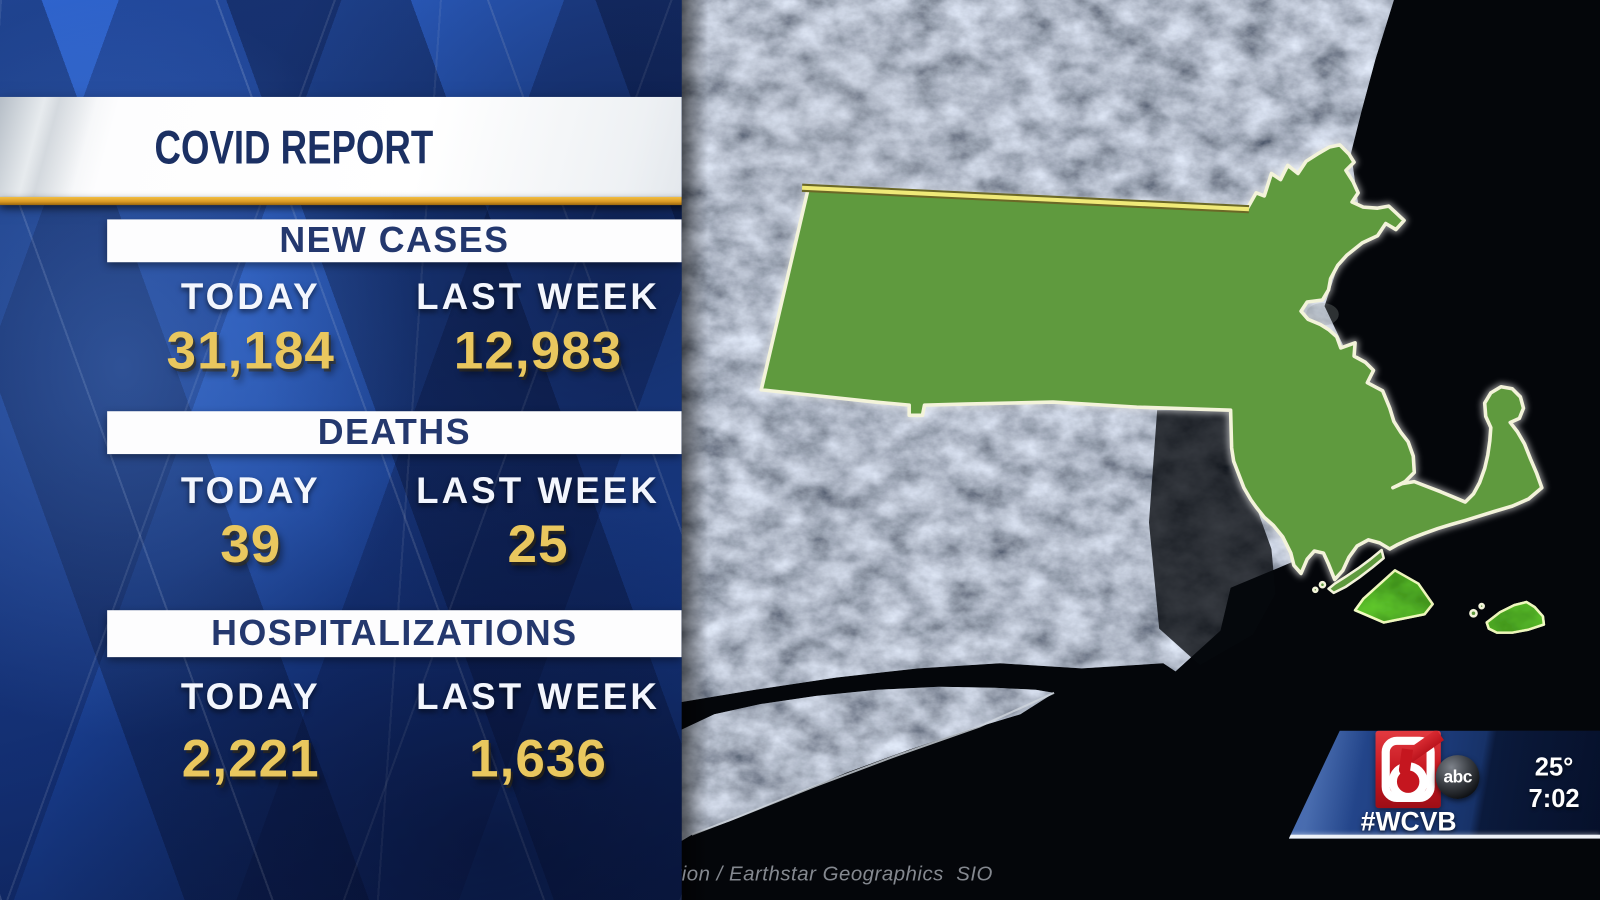 The image size is (1600, 900). Describe the element at coordinates (394, 759) in the screenshot. I see `column-values: 2,221 1,636` at that location.